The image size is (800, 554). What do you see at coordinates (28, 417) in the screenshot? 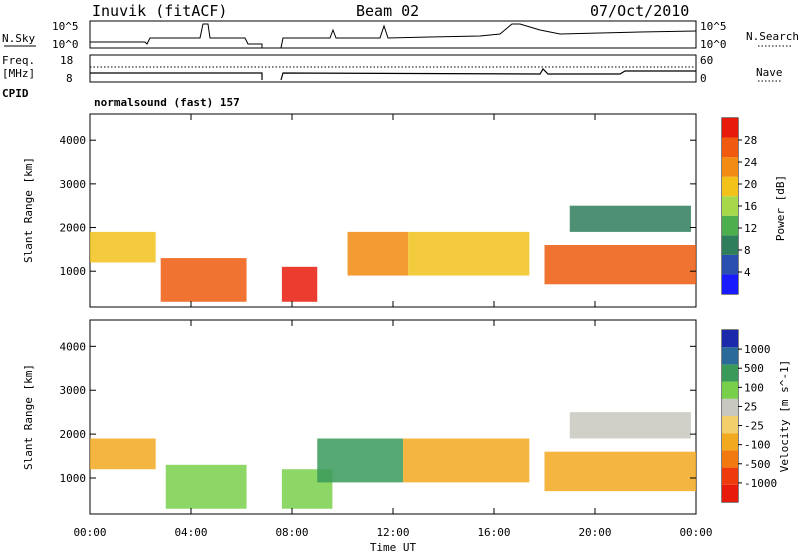
I see `velocity-y-axis-label: Slant Range [km]` at bounding box center [28, 417].